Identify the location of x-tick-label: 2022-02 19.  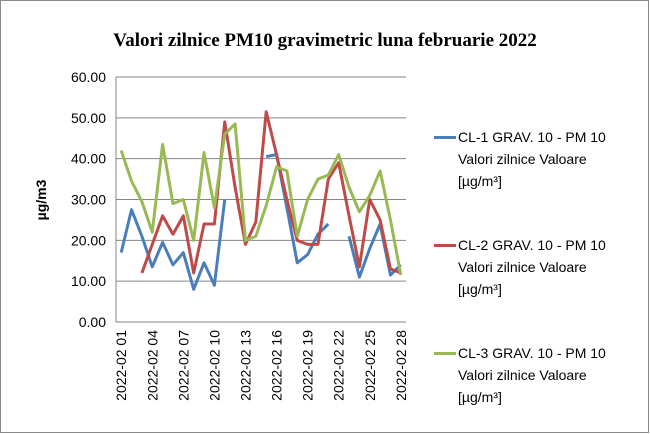
(308, 365).